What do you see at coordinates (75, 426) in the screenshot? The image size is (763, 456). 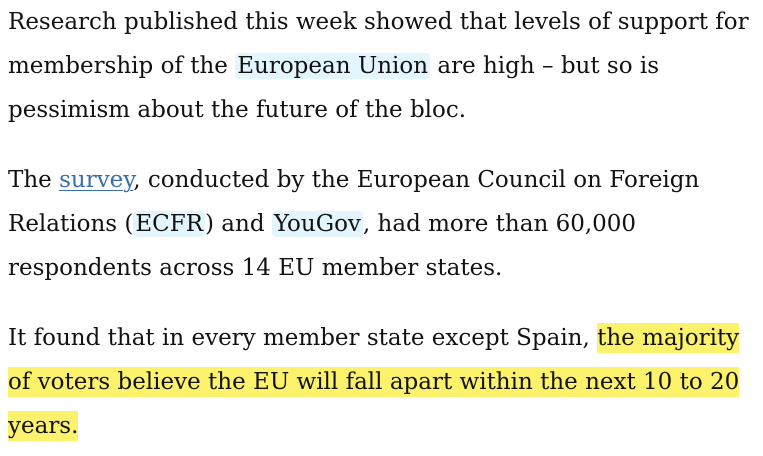 I see `highlighted-period: .` at bounding box center [75, 426].